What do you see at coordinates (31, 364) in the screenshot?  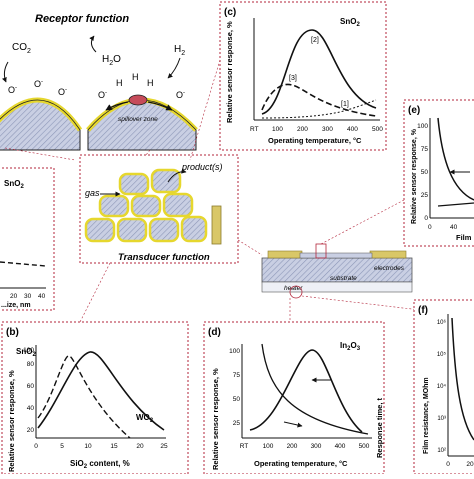 I see `svg-text: 80` at bounding box center [31, 364].